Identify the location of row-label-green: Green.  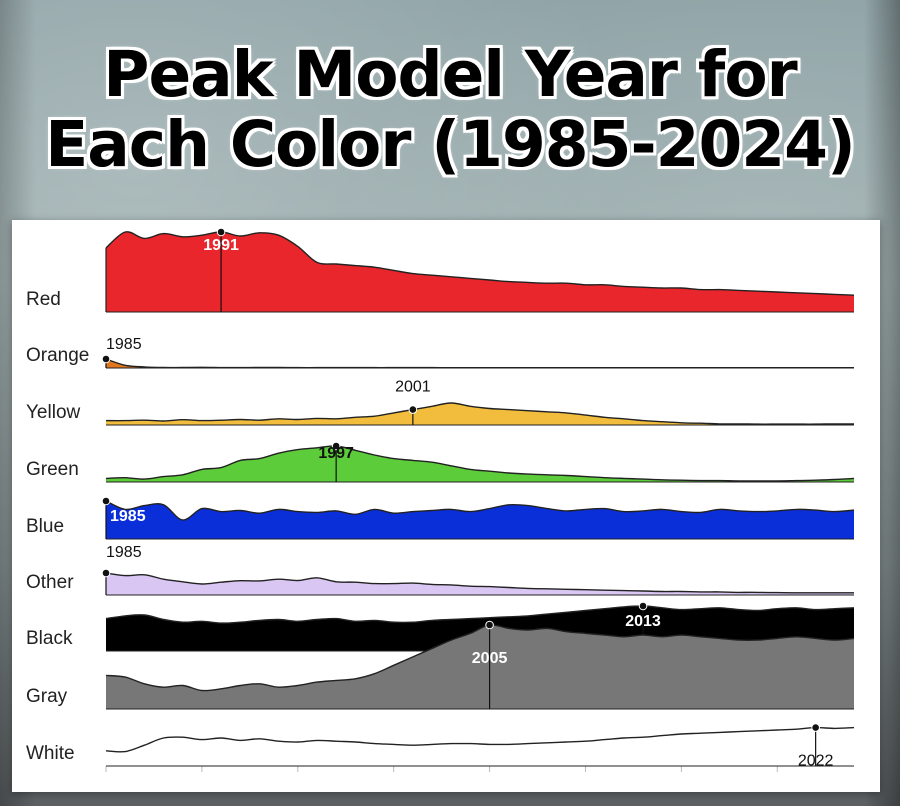
(52, 469).